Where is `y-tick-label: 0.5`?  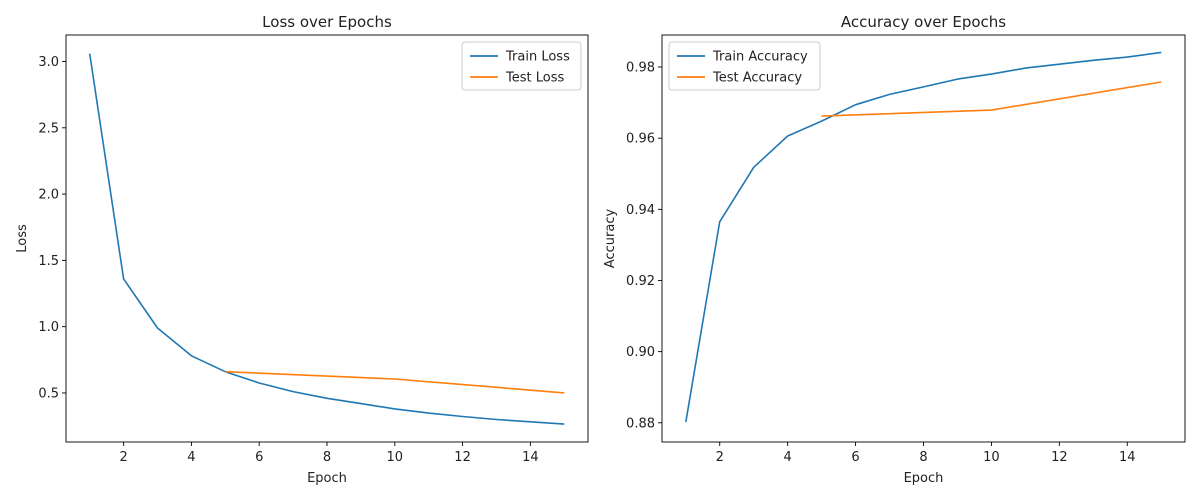
y-tick-label: 0.5 is located at coordinates (48, 393).